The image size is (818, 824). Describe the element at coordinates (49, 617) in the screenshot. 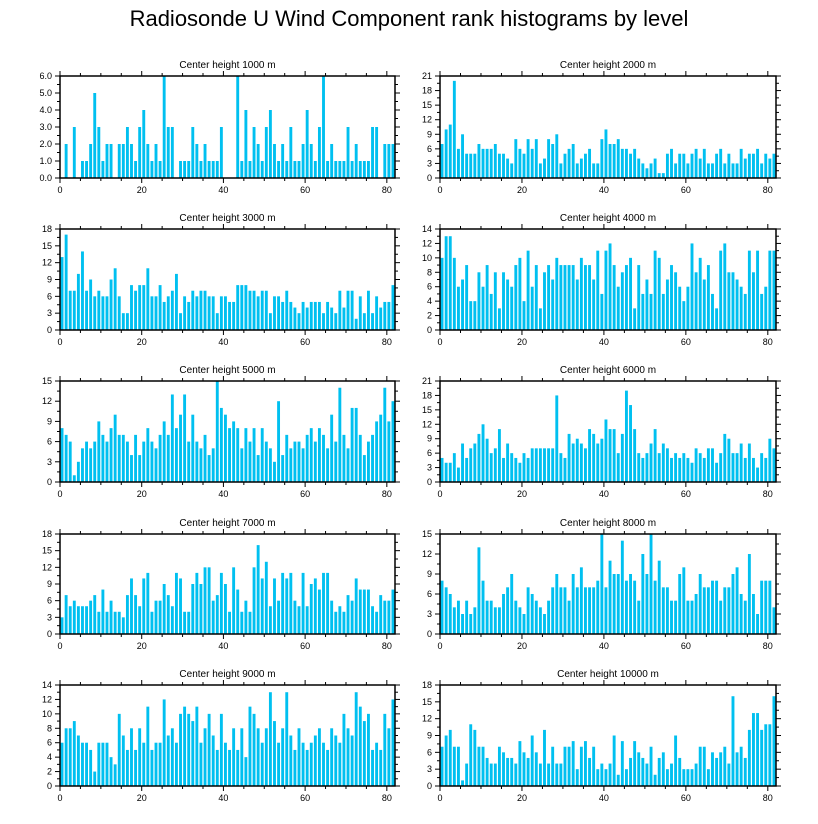

I see `y-tick-label: 3` at that location.